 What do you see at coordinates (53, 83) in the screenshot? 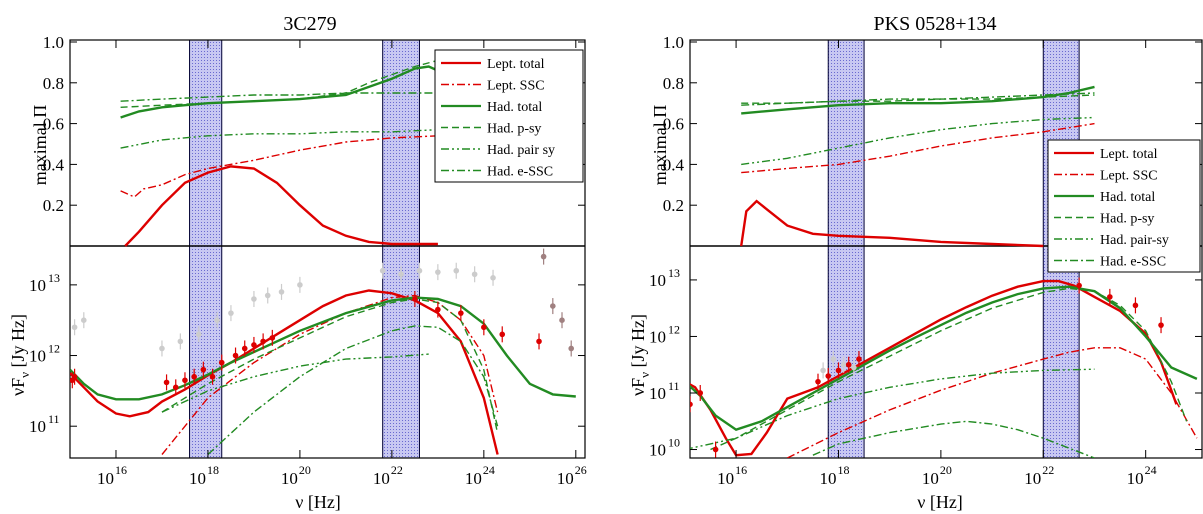
I see `y-tick-label-top: 0.8` at bounding box center [53, 83].